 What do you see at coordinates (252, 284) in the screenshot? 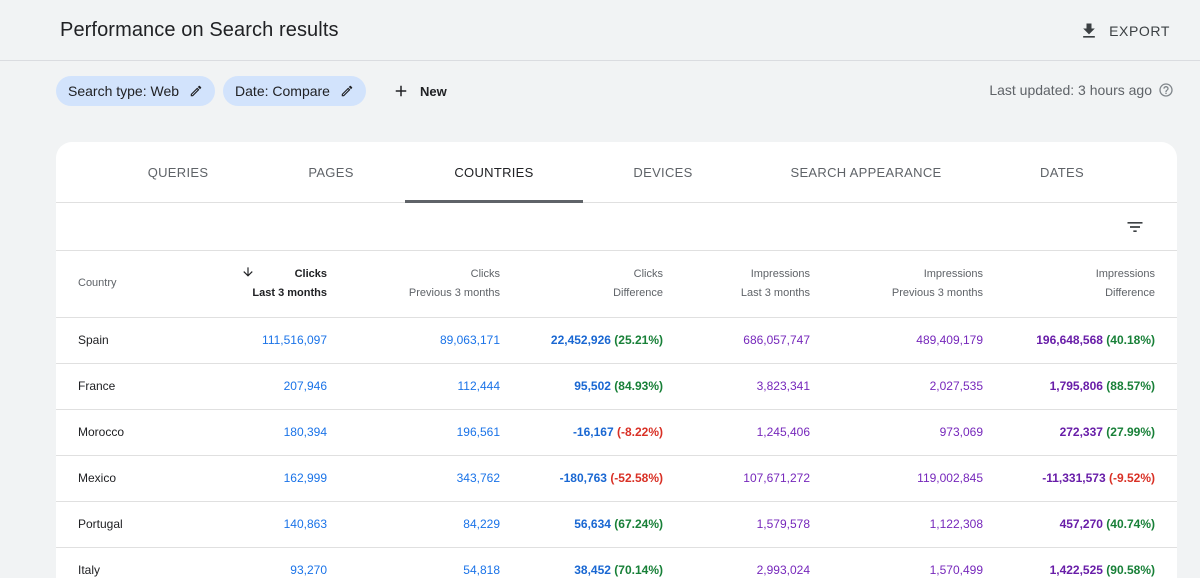
I see `column-header-clicks-last: Clicks Last 3 months` at bounding box center [252, 284].